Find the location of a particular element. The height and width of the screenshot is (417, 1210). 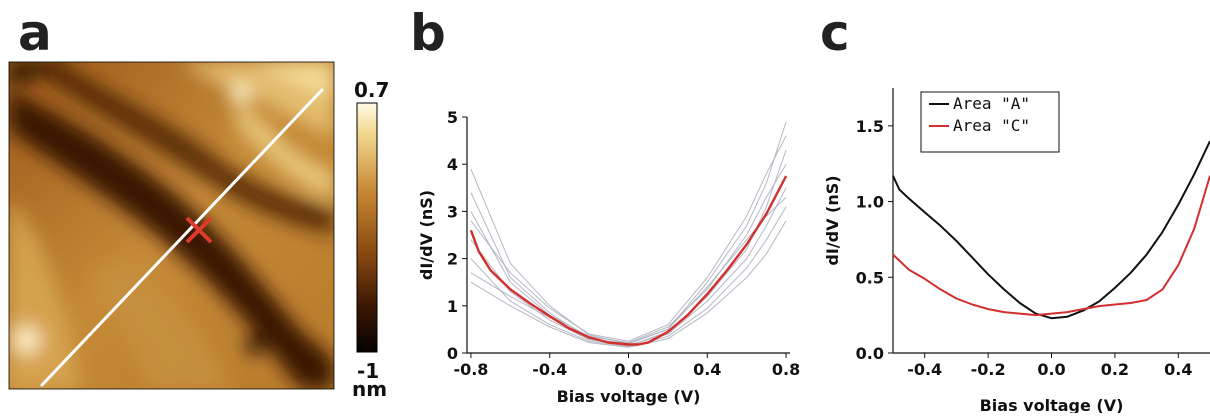

mean-spectrum-line is located at coordinates (628, 260).